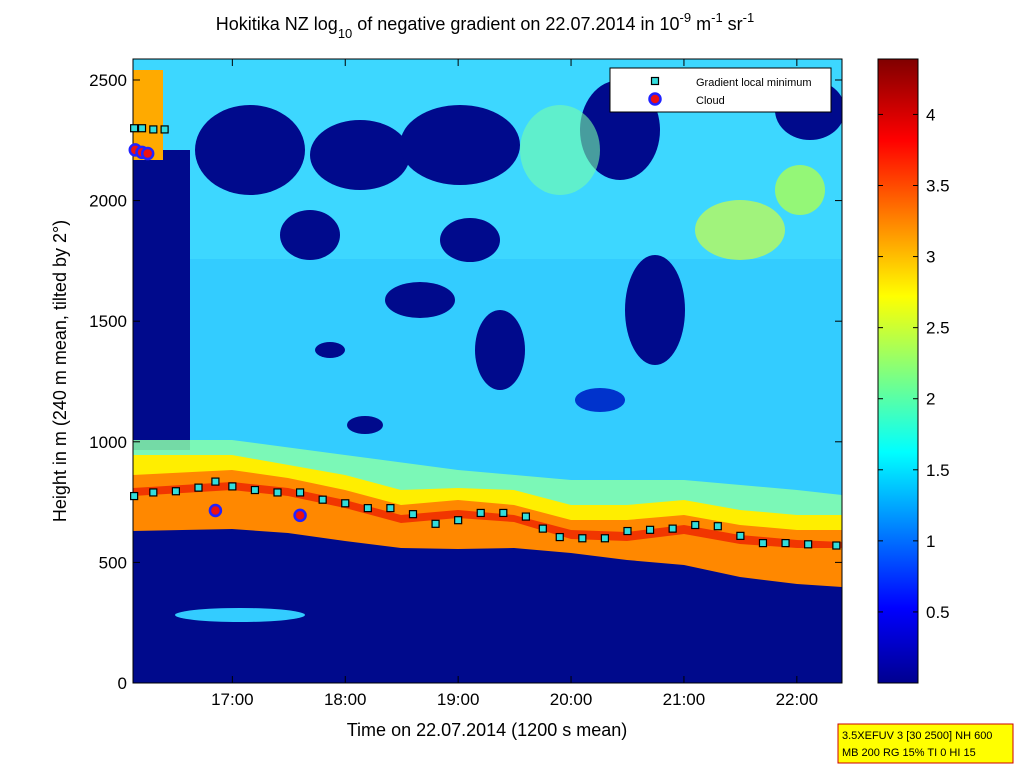  Describe the element at coordinates (345, 699) in the screenshot. I see `x-tick-label: 18:00` at that location.